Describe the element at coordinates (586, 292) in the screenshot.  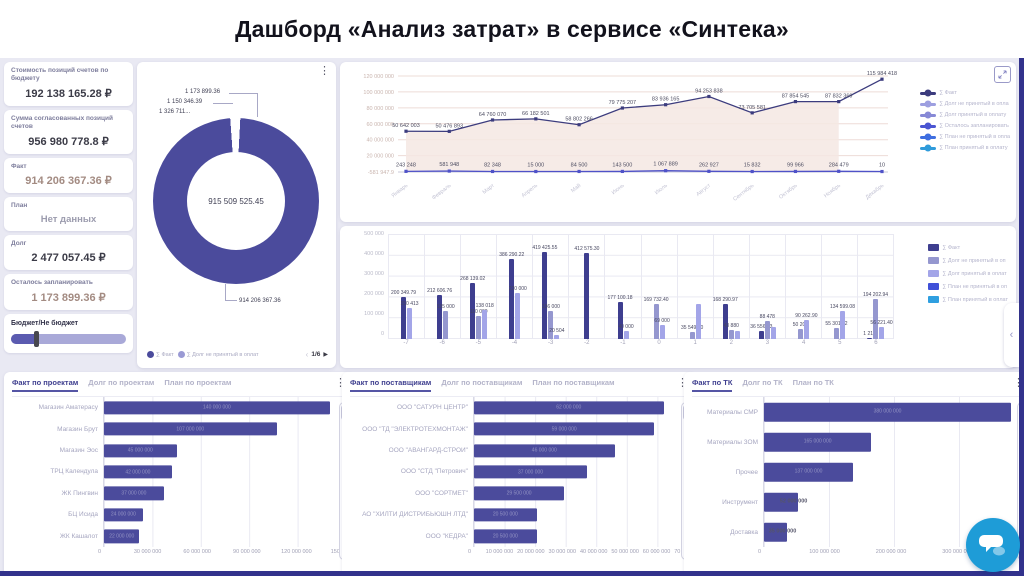
I see `bar: 412 575.30` at that location.